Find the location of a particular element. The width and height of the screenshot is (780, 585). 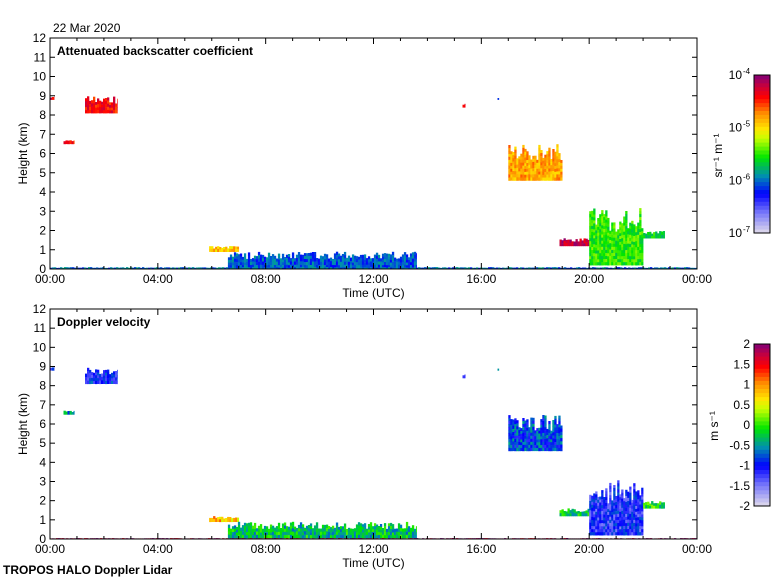

cloud-feature is located at coordinates (616, 507).